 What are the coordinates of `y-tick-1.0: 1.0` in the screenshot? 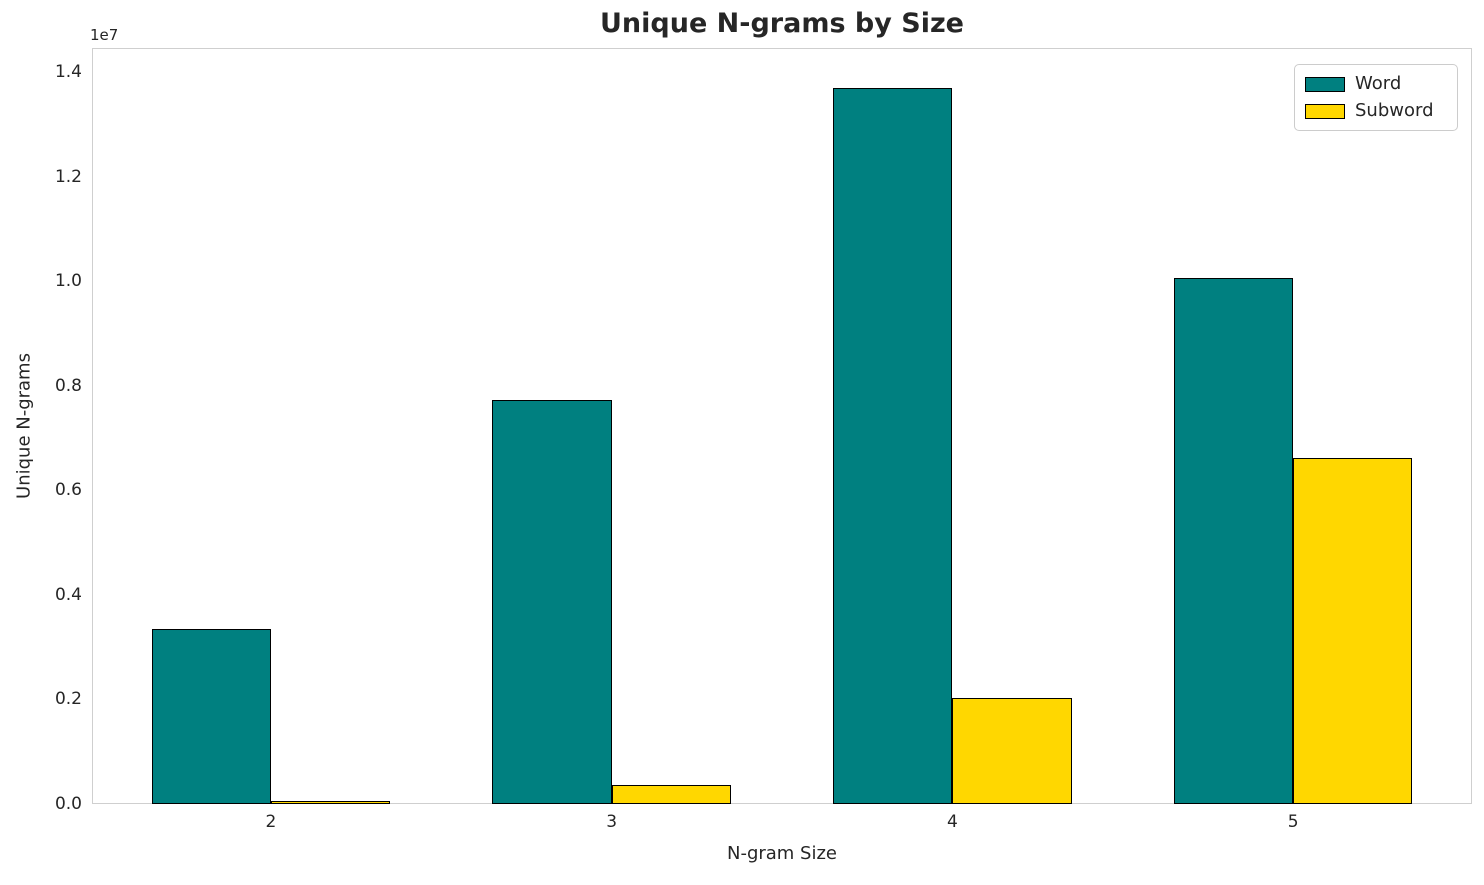 It's located at (68, 281).